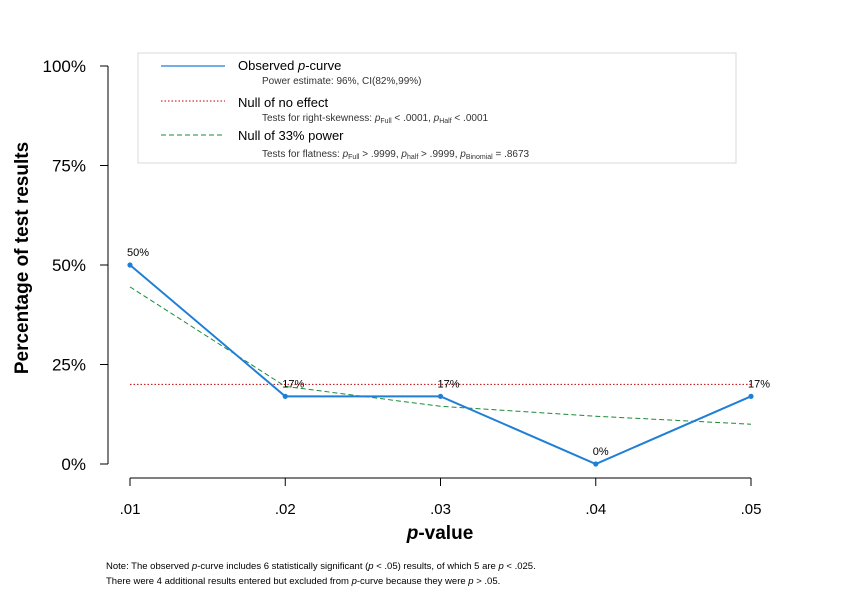  What do you see at coordinates (283, 102) in the screenshot?
I see `legend-null-effect-label: Null of no effect` at bounding box center [283, 102].